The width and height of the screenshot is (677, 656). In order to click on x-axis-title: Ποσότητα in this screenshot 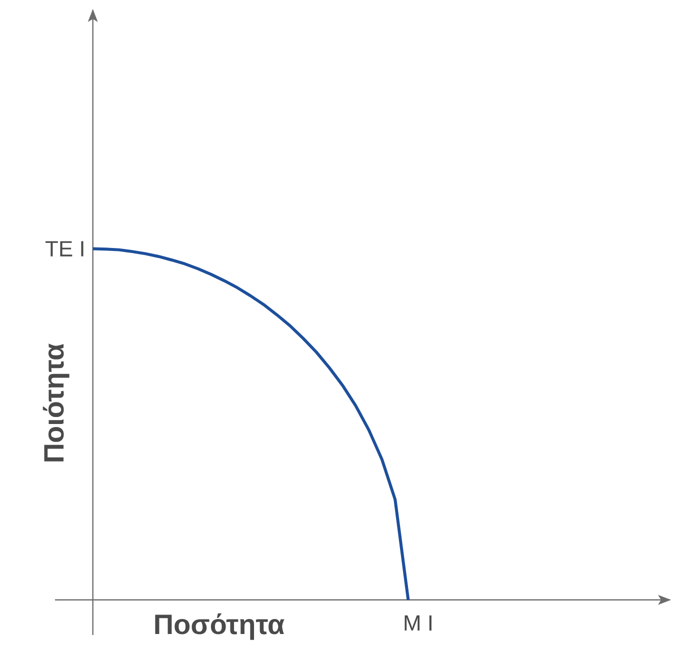, I will do `click(219, 626)`.